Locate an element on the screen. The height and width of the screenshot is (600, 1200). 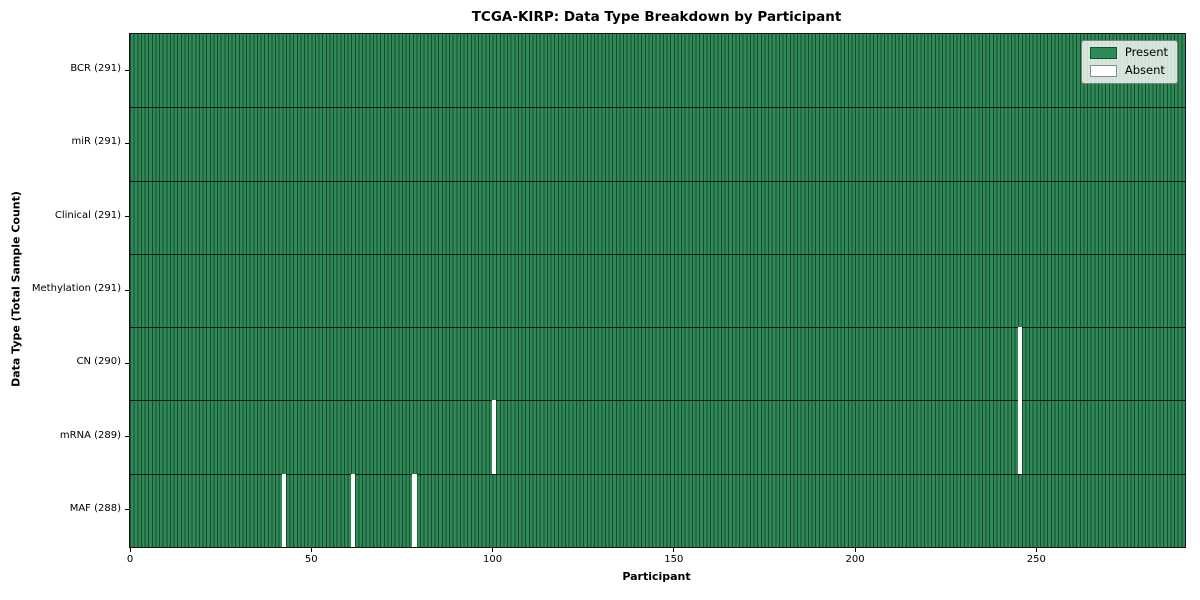
x-tick-label-200: 200 is located at coordinates (855, 559).